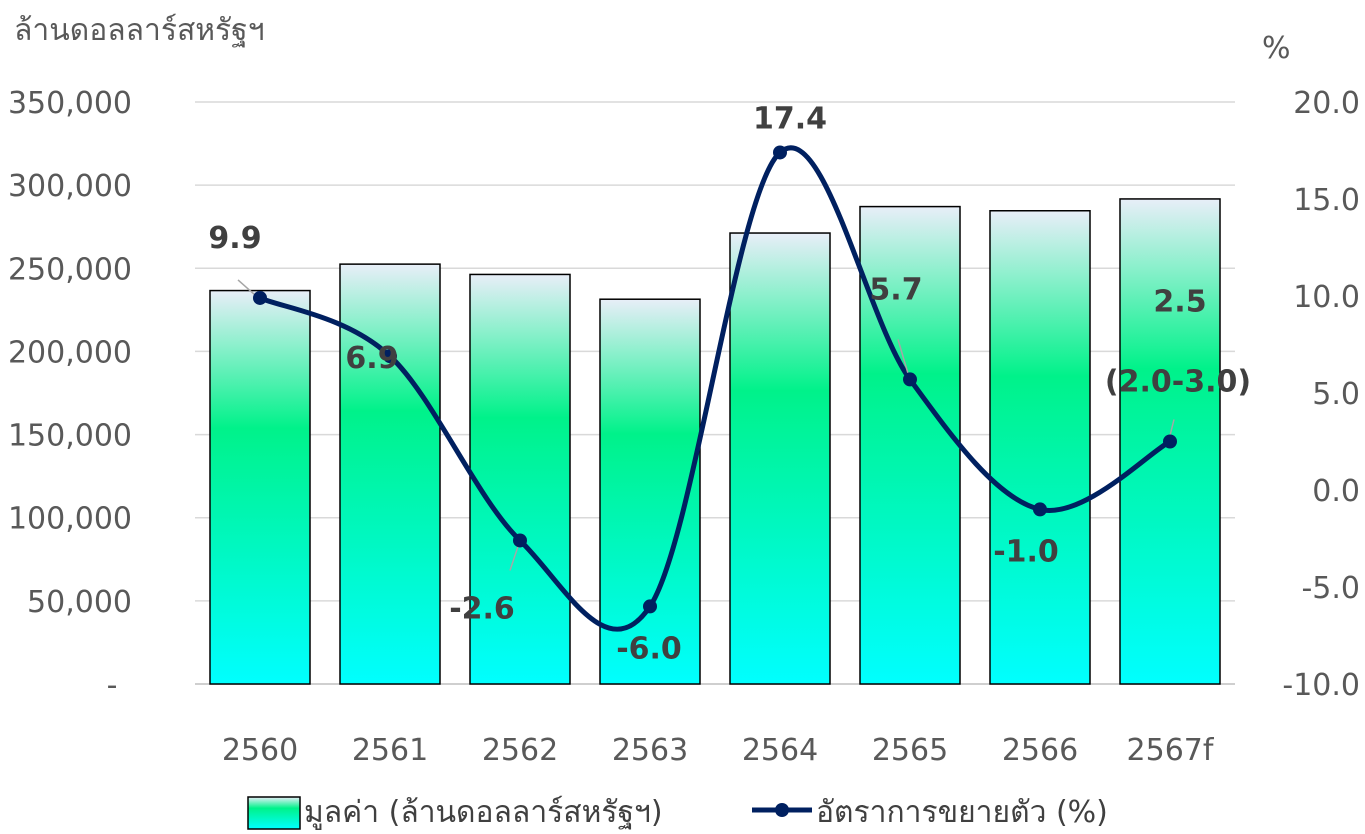 Image resolution: width=1365 pixels, height=834 pixels. Describe the element at coordinates (1179, 302) in the screenshot. I see `growth-data-label: 2.5` at that location.